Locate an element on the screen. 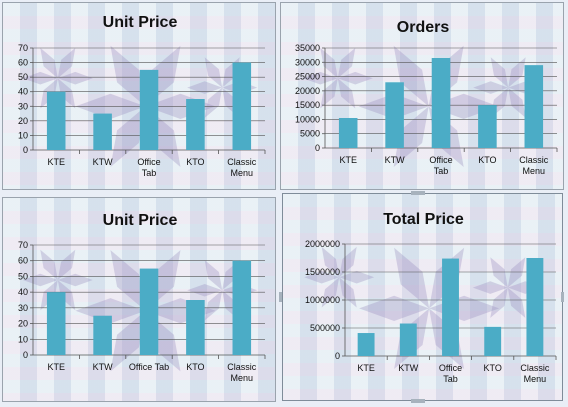 This screenshot has height=407, width=568. selection-handle-bottom is located at coordinates (418, 401).